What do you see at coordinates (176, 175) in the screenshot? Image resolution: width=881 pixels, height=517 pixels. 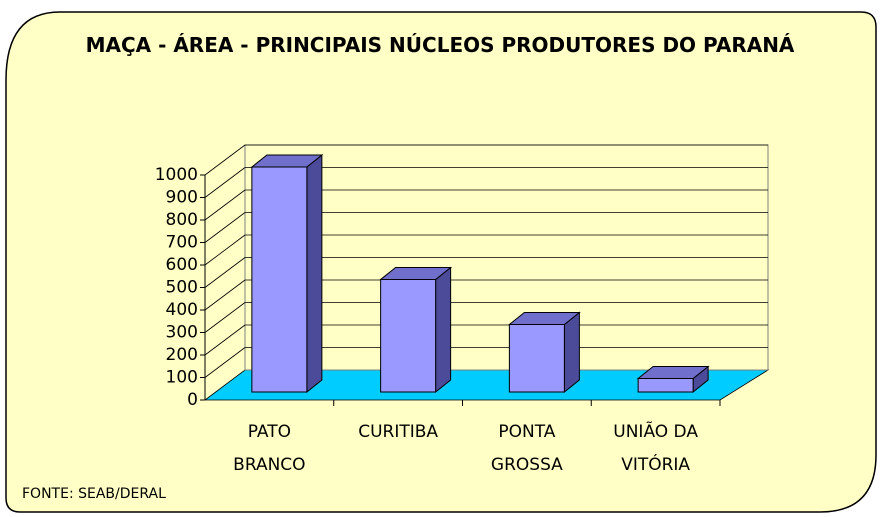 I see `y-tick-label: 1000` at bounding box center [176, 175].